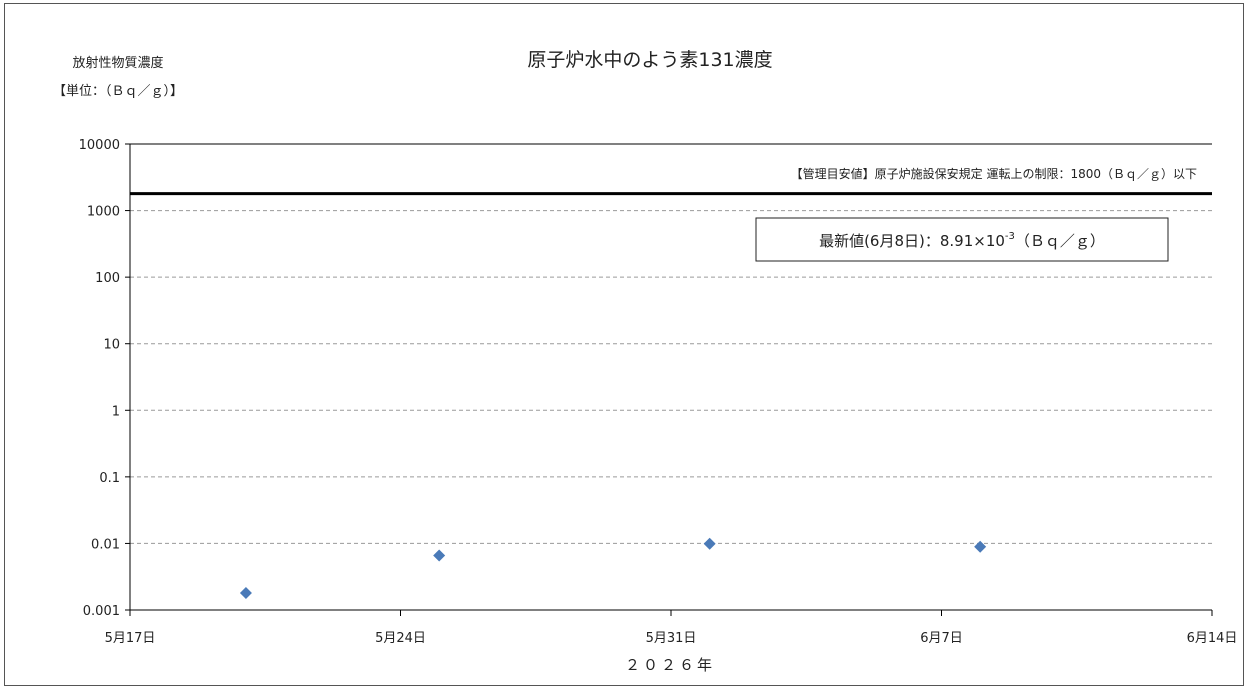  Describe the element at coordinates (111, 345) in the screenshot. I see `y-tick-label: 10` at that location.